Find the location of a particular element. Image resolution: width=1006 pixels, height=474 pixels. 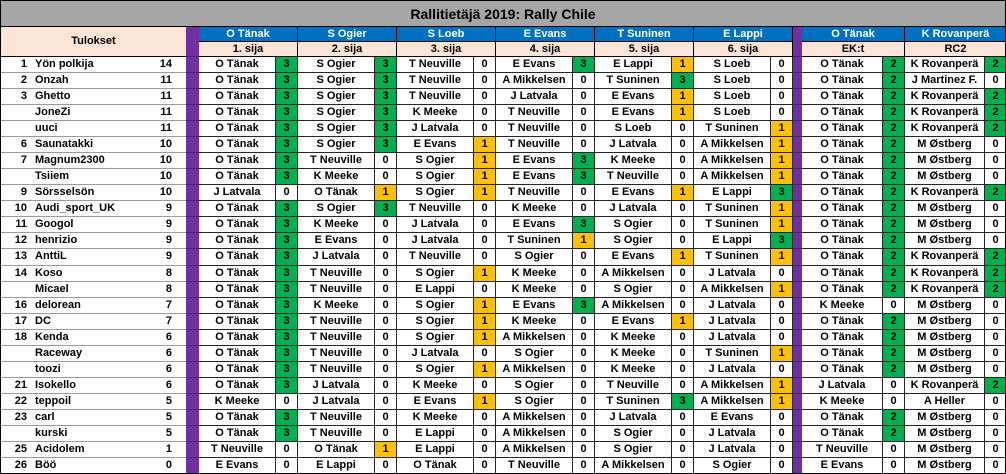

column-header-driver: S Ogier is located at coordinates (347, 34).